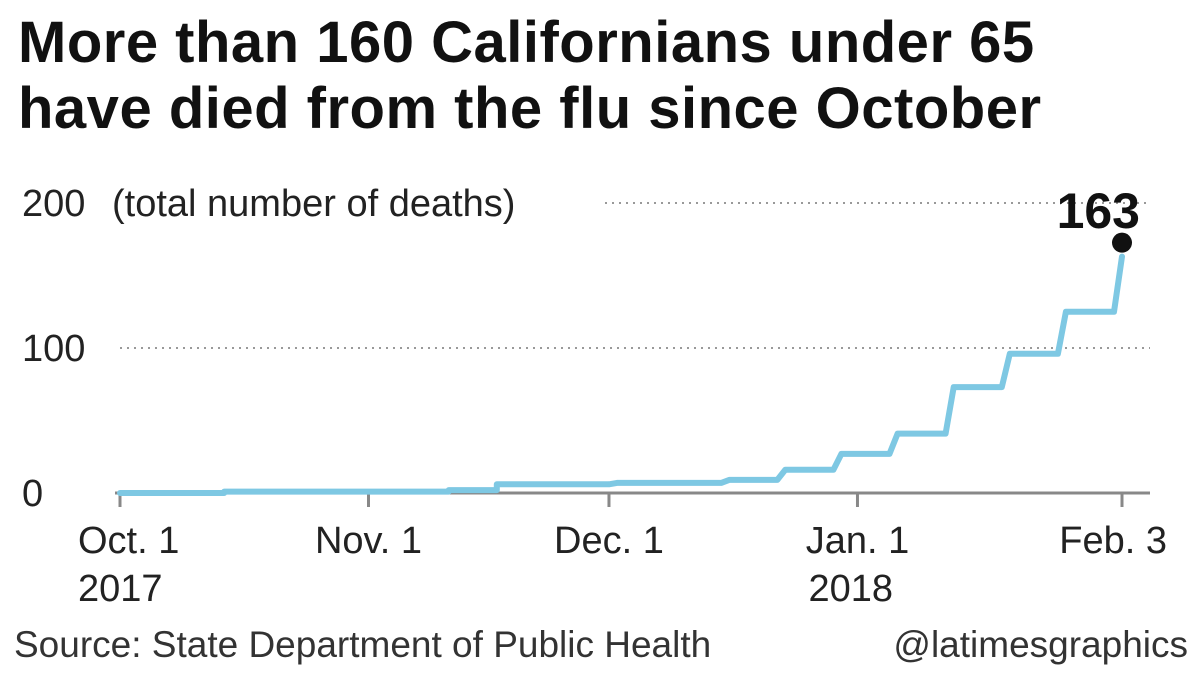  What do you see at coordinates (1122, 242) in the screenshot?
I see `endpoint-dot` at bounding box center [1122, 242].